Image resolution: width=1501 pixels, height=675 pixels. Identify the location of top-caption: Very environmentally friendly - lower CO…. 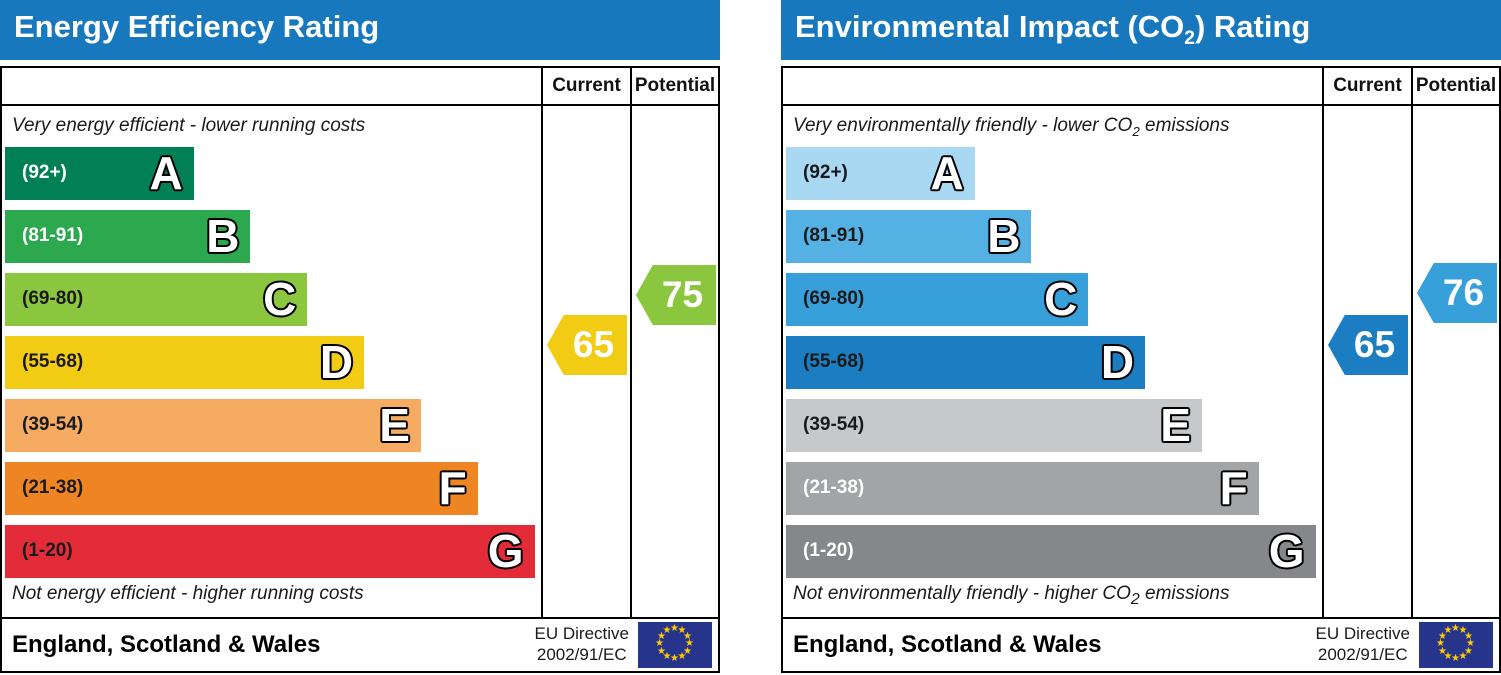
(1011, 127).